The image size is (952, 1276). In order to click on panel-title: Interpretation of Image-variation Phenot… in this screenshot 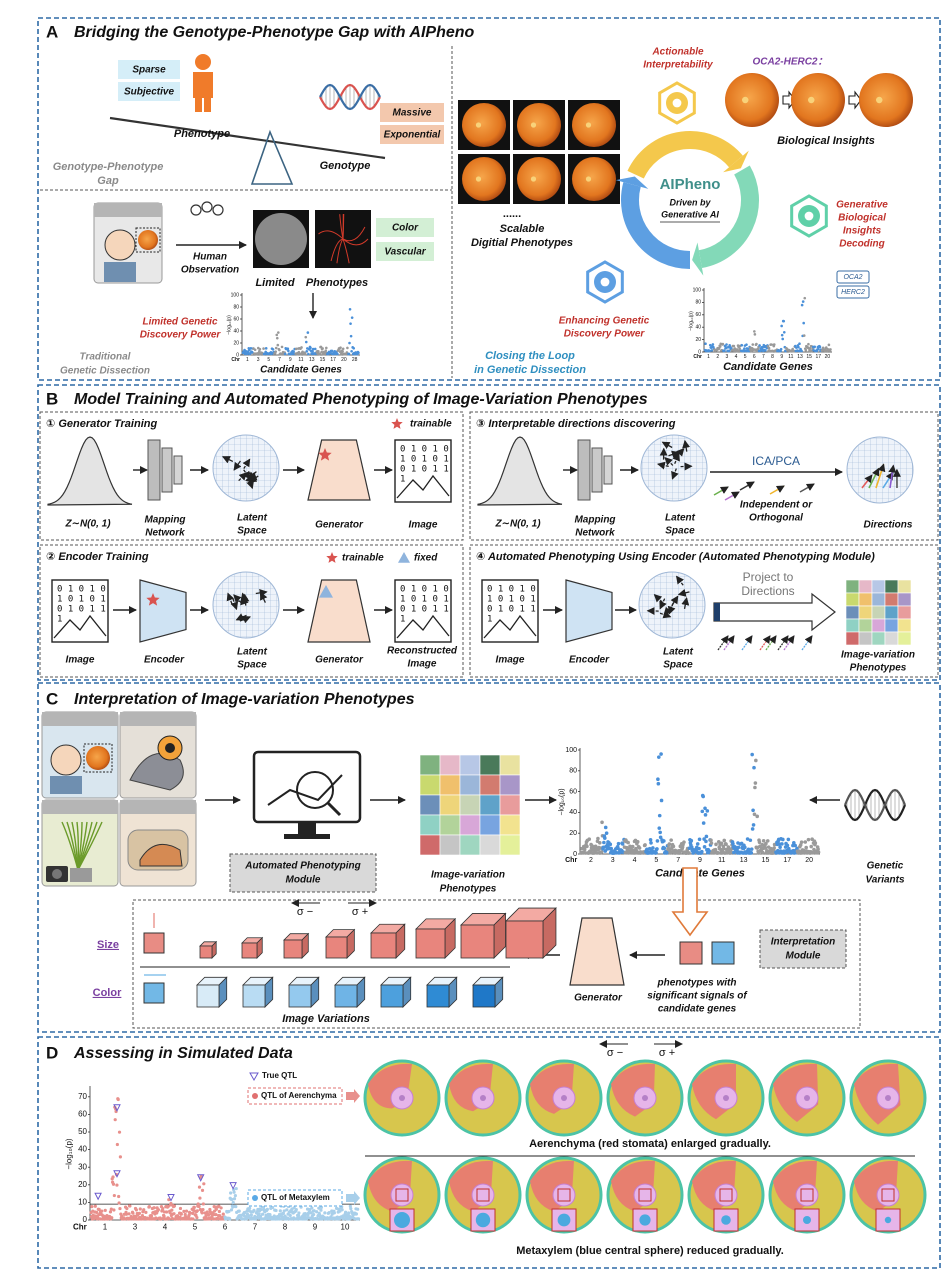, I will do `click(244, 699)`.